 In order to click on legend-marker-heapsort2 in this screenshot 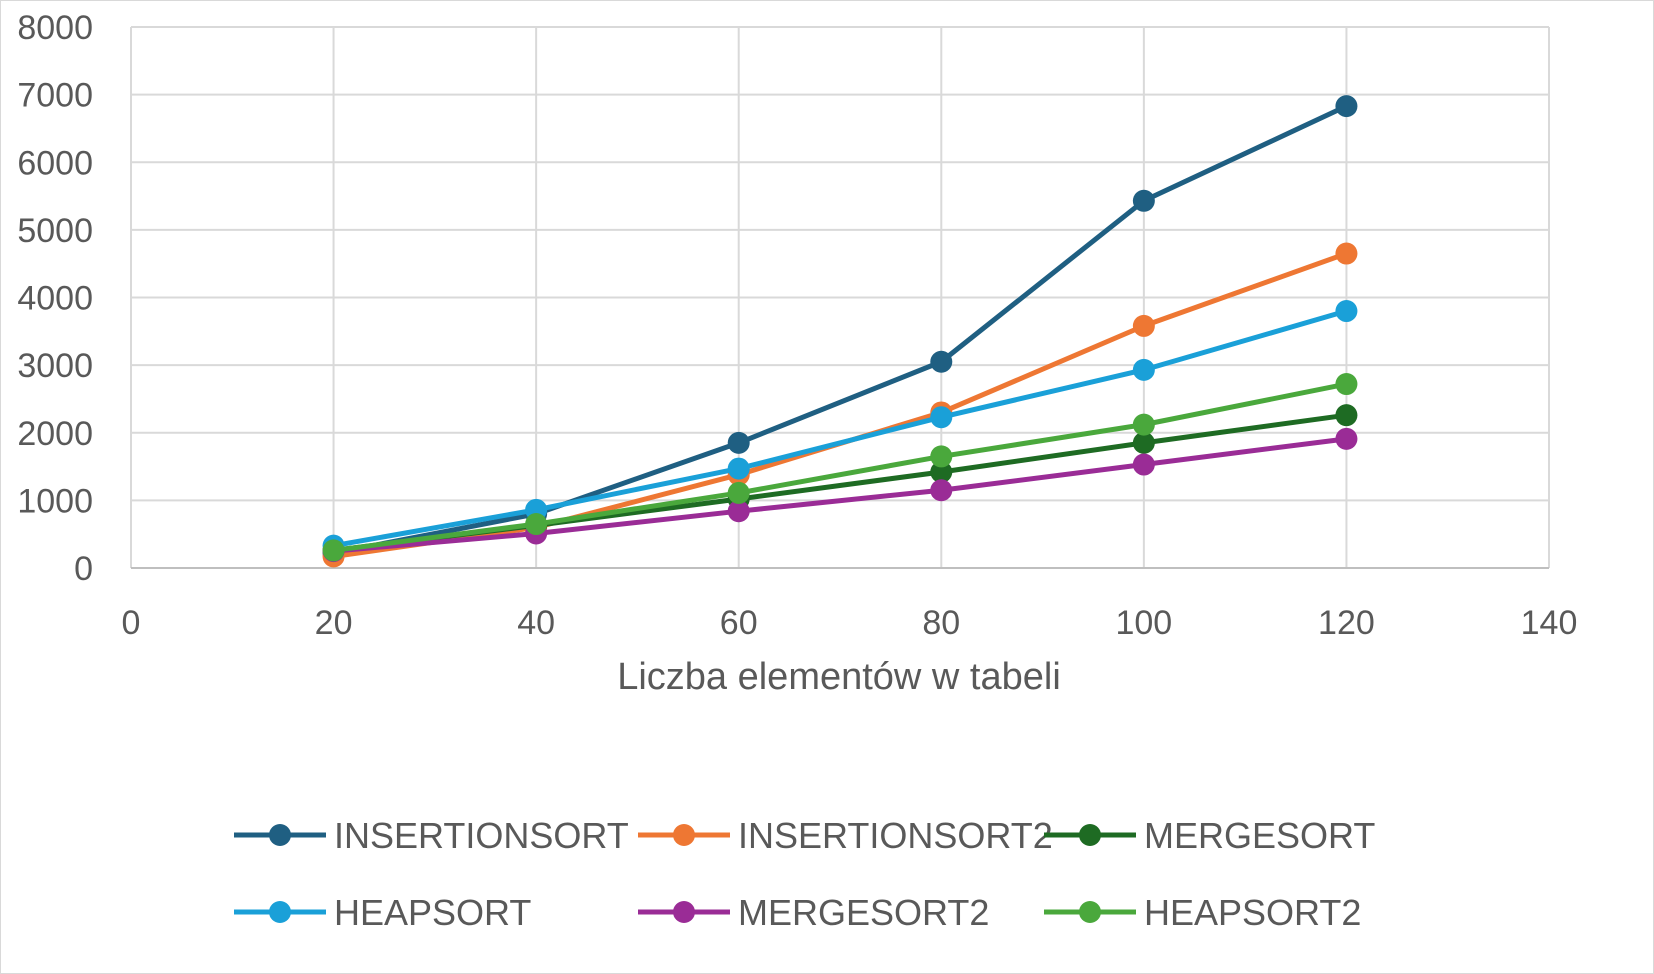, I will do `click(1090, 912)`.